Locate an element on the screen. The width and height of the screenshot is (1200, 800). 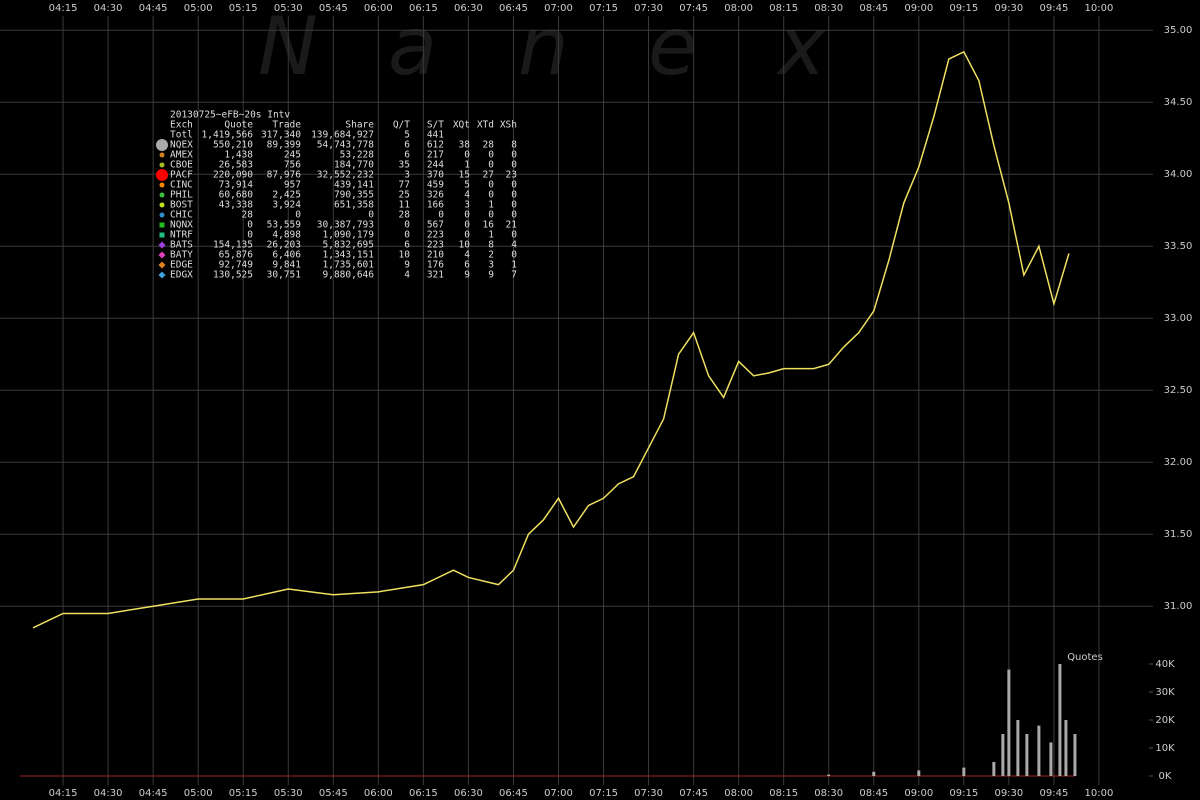
x-tick-label: 07:00 is located at coordinates (558, 793).